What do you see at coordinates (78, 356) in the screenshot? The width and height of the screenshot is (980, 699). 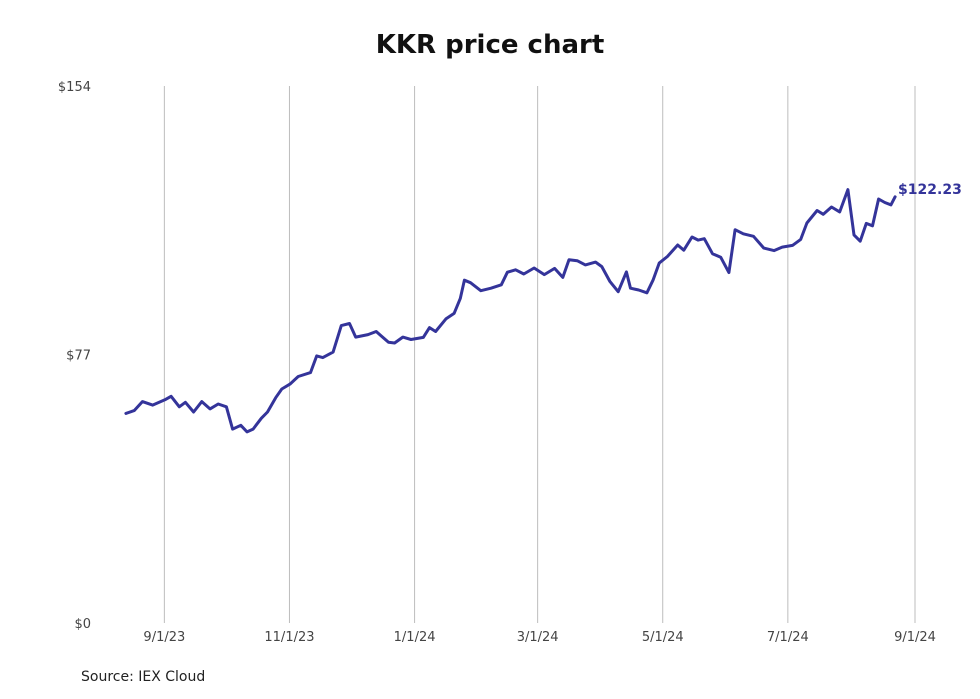 I see `y-tick-label: $77` at bounding box center [78, 356].